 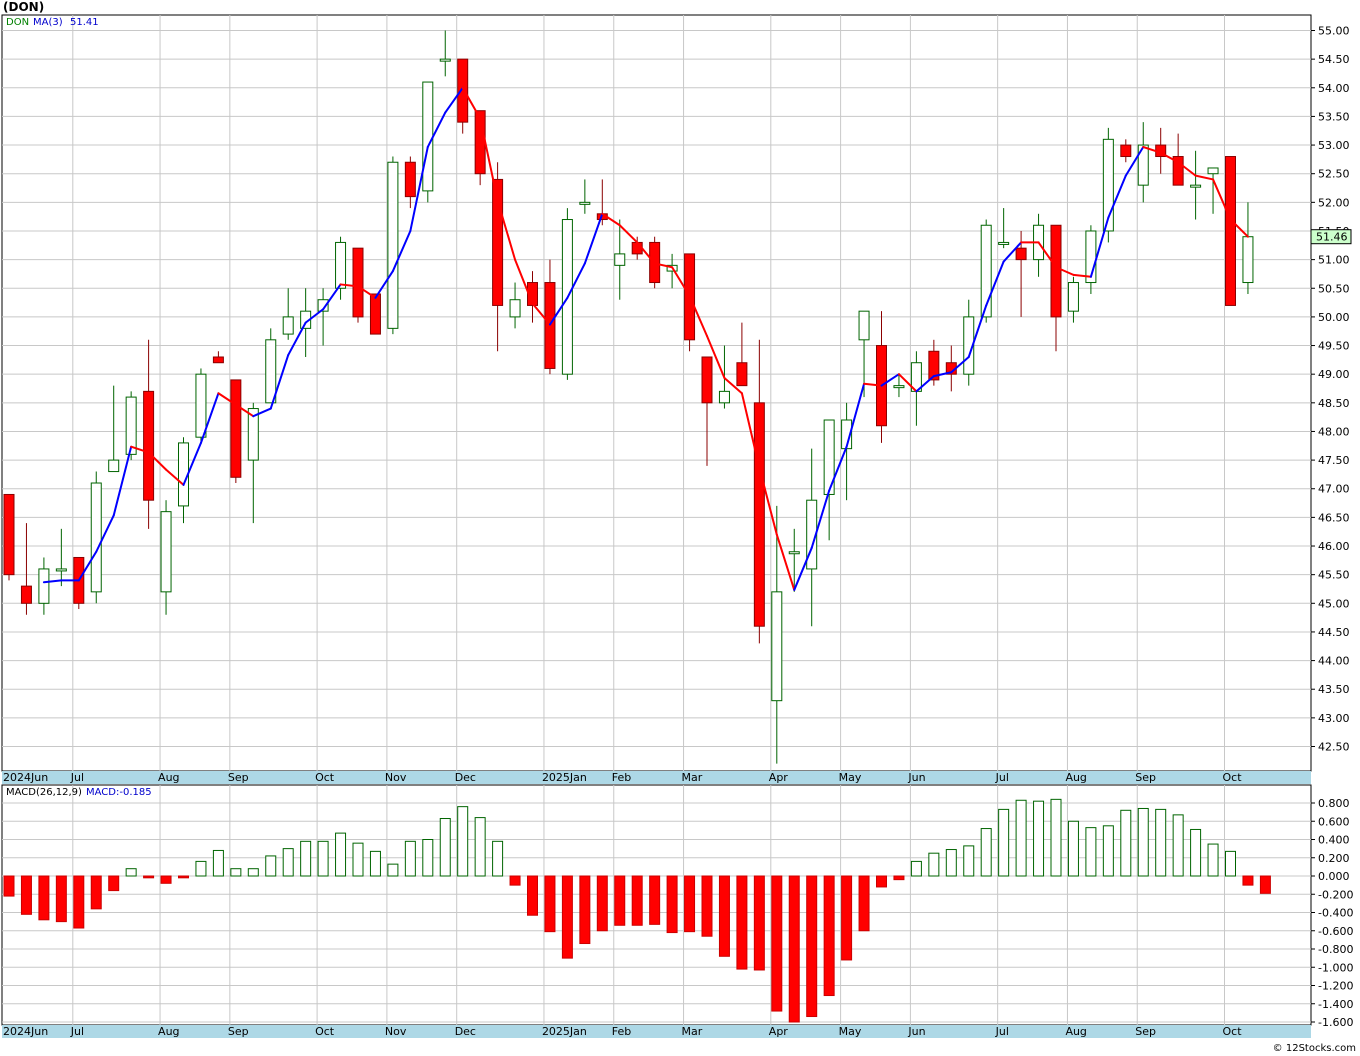 What do you see at coordinates (465, 1031) in the screenshot?
I see `macd-month-label: Dec` at bounding box center [465, 1031].